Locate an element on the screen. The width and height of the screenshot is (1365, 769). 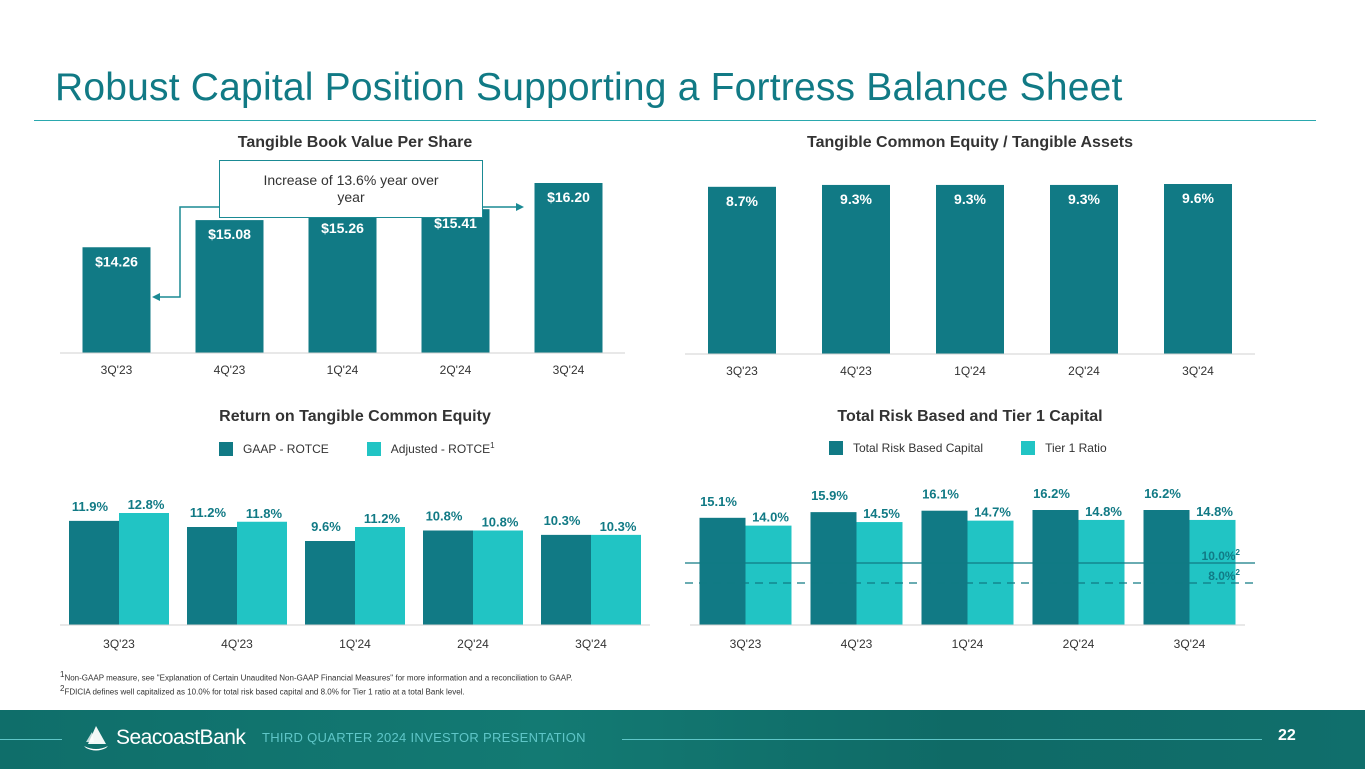
page-number: 22 is located at coordinates (1287, 735).